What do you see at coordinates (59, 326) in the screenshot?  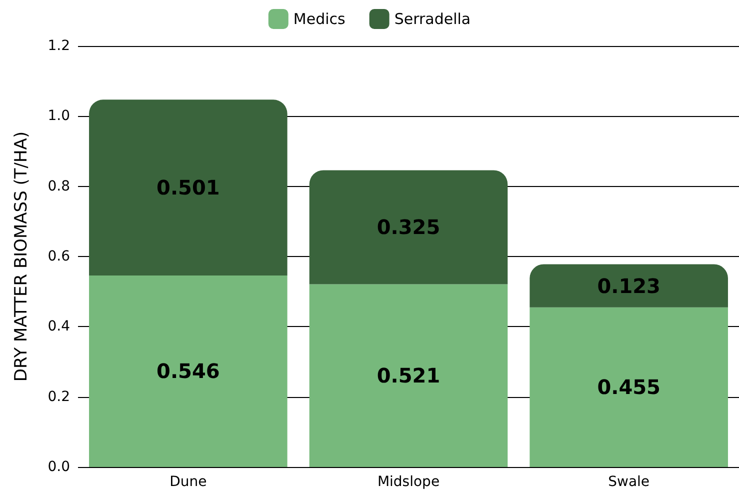 I see `y-tick-label: 0.4` at bounding box center [59, 326].